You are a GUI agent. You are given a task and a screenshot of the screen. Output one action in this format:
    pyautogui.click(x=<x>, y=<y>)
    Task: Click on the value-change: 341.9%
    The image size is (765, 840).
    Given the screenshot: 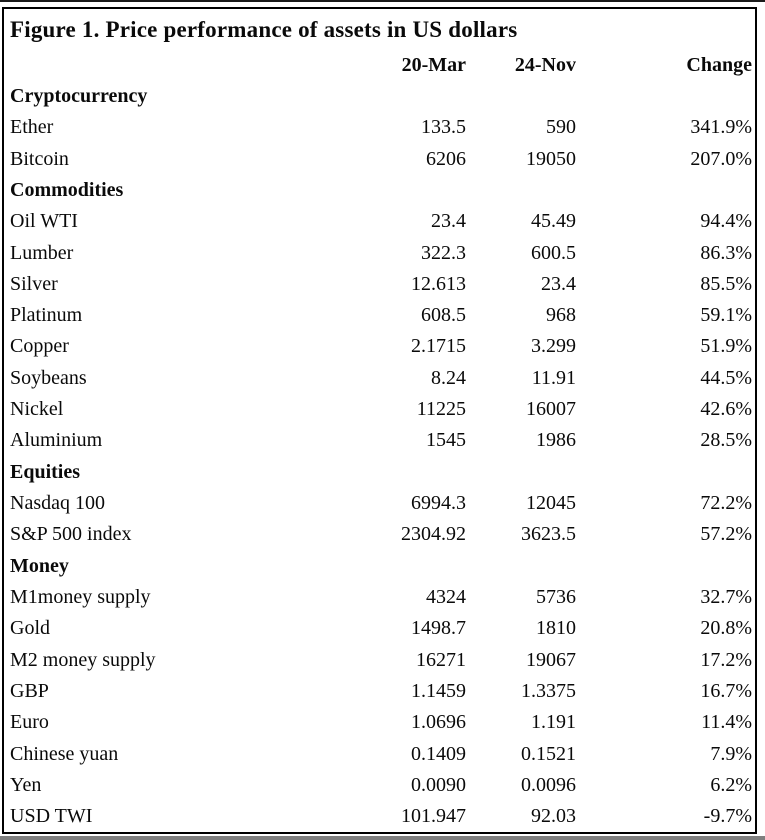 What is the action you would take?
    pyautogui.click(x=721, y=127)
    